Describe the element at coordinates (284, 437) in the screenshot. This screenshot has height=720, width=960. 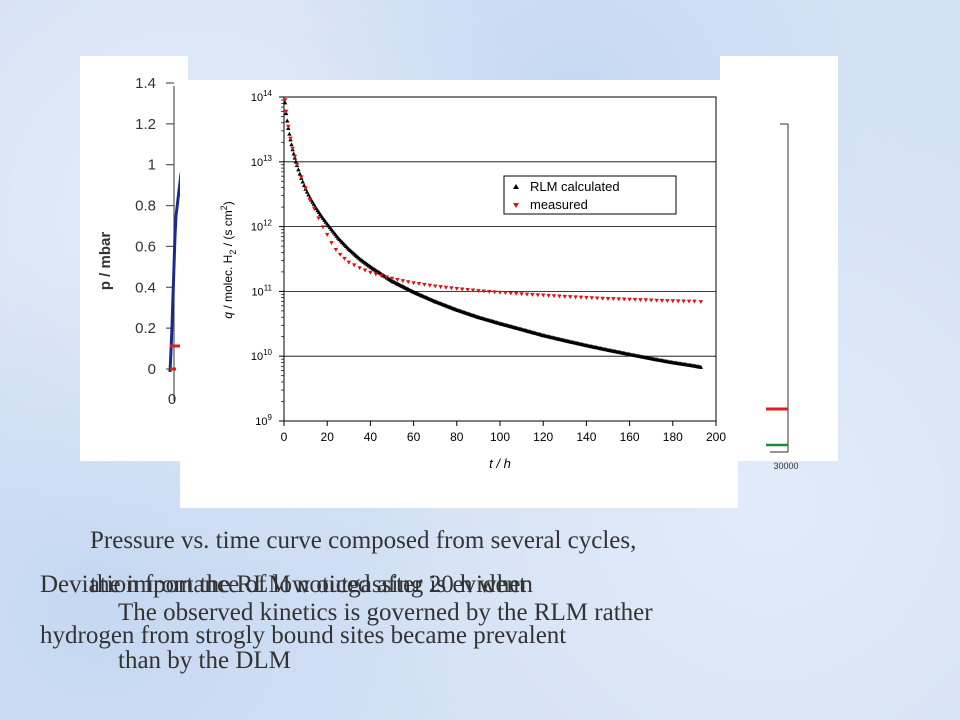
I see `xtick-label: 0` at that location.